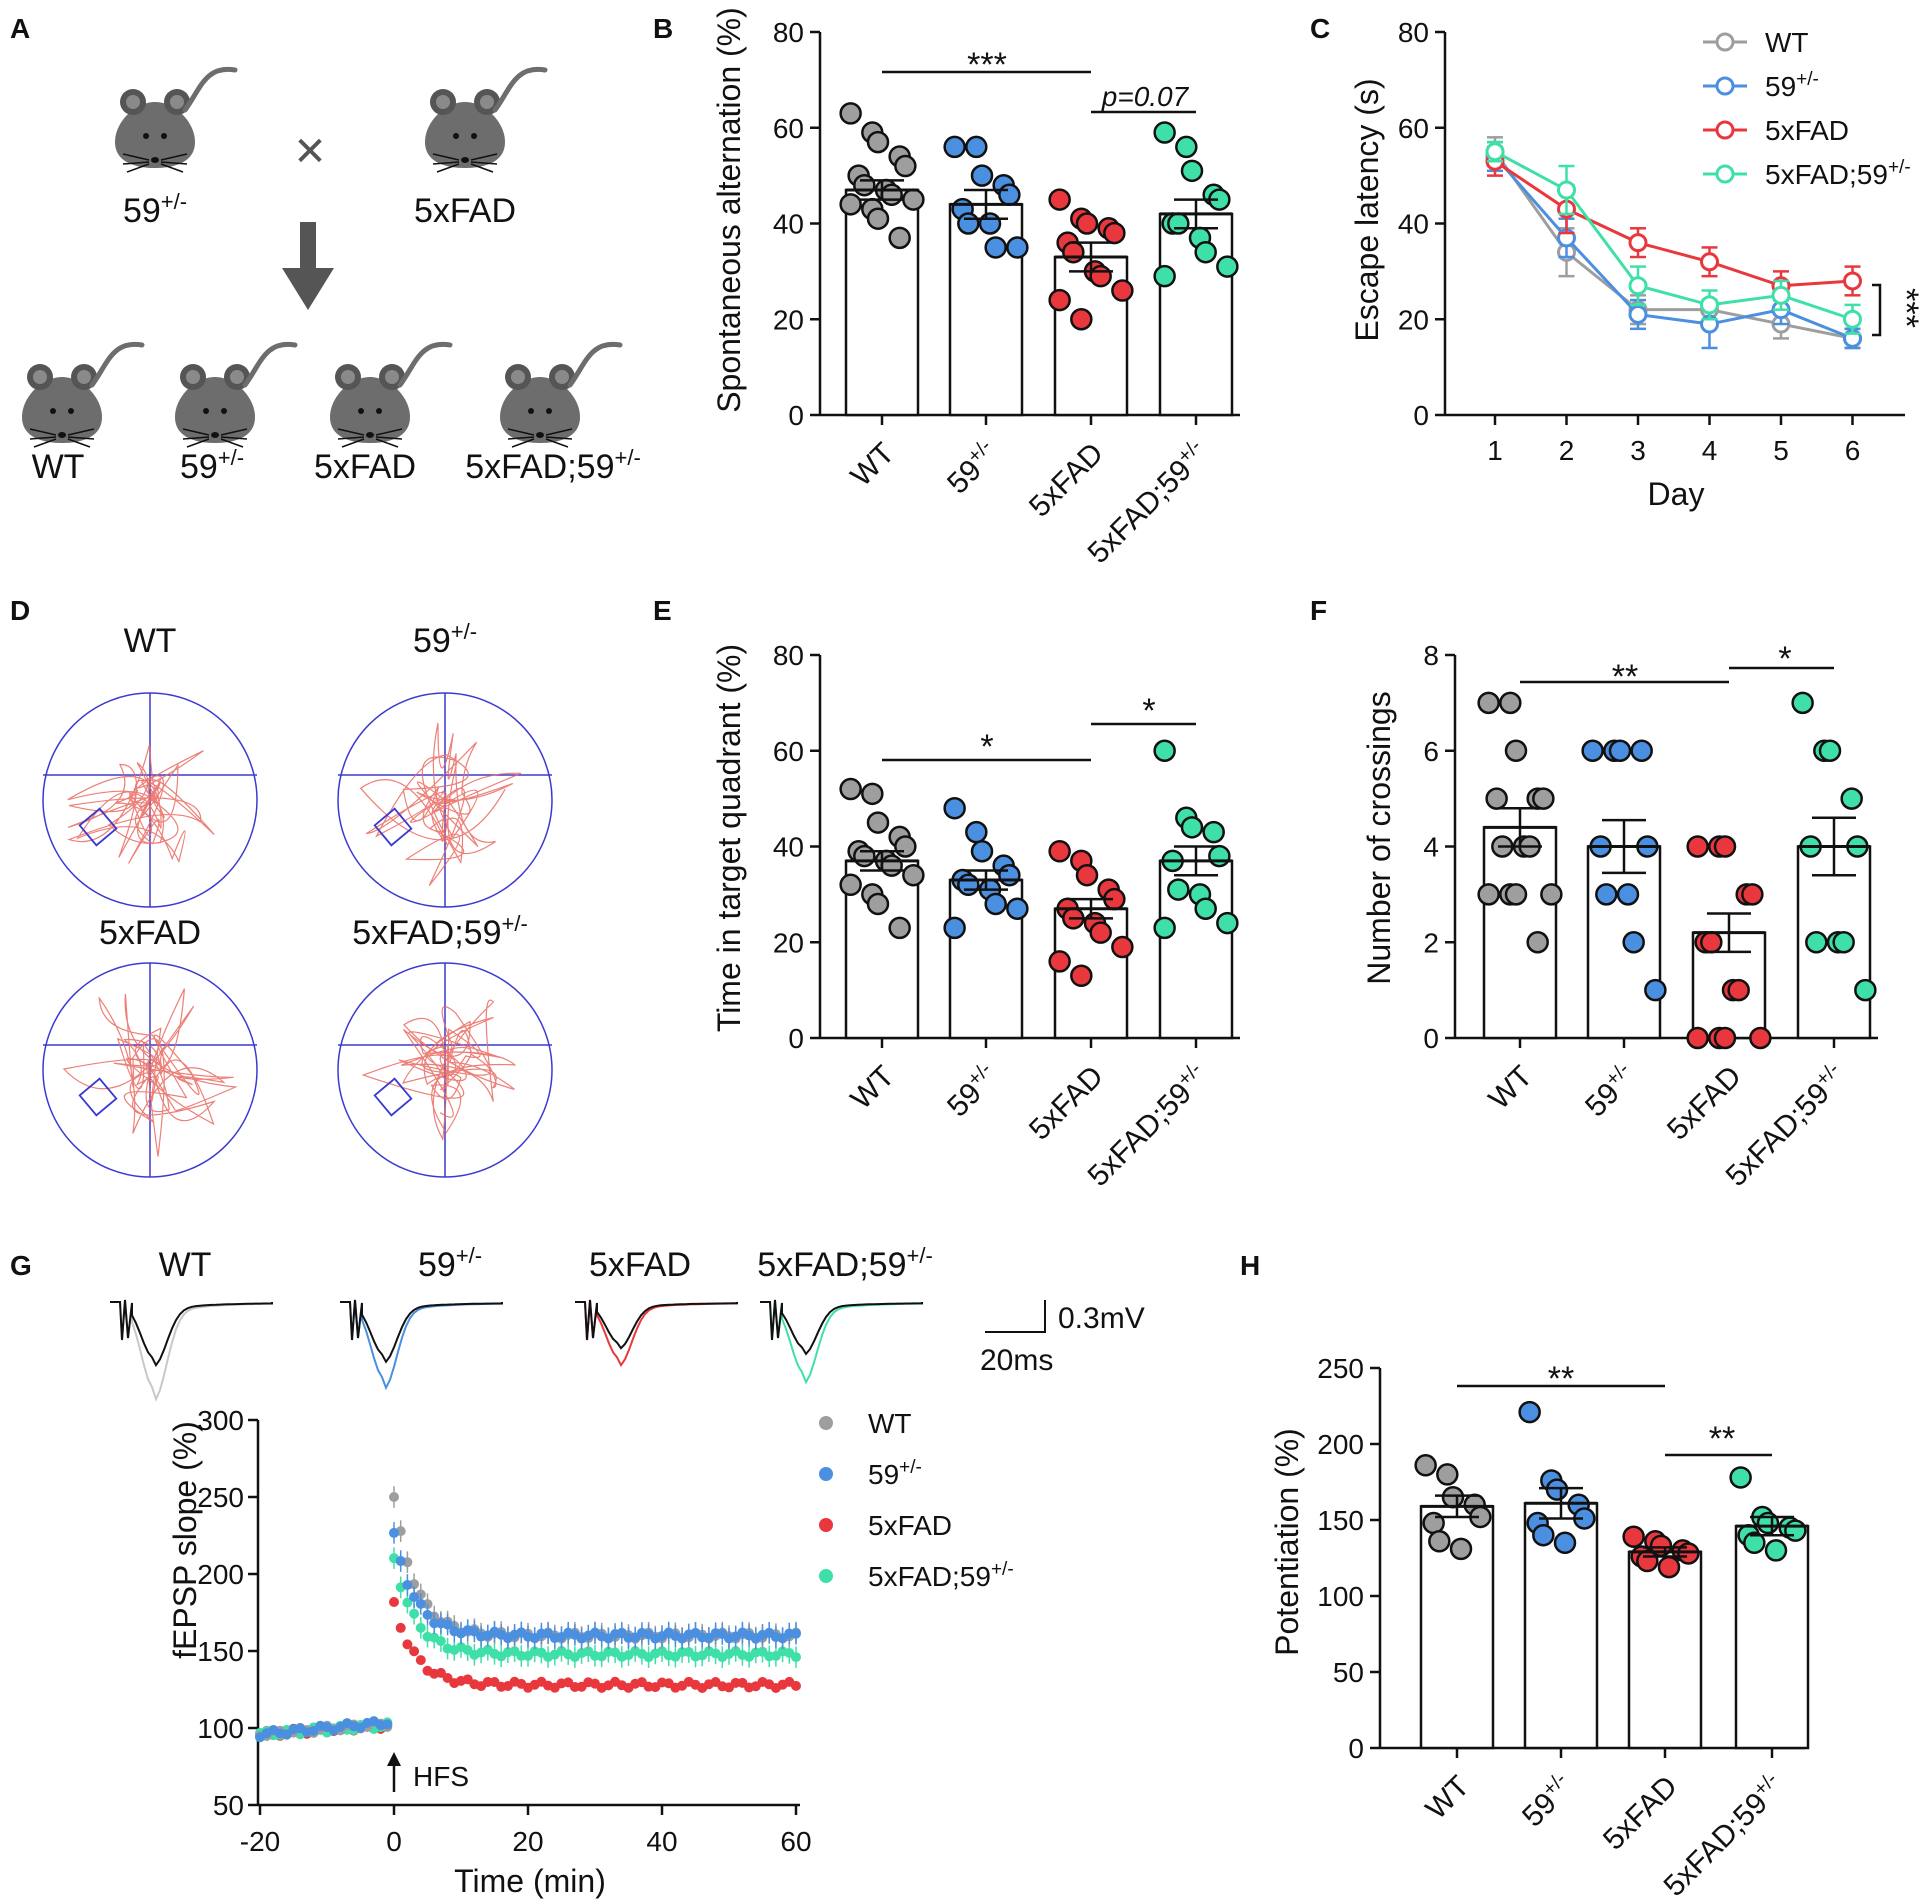 Image resolution: width=1921 pixels, height=1901 pixels. I want to click on x-tick-label: 2, so click(1567, 450).